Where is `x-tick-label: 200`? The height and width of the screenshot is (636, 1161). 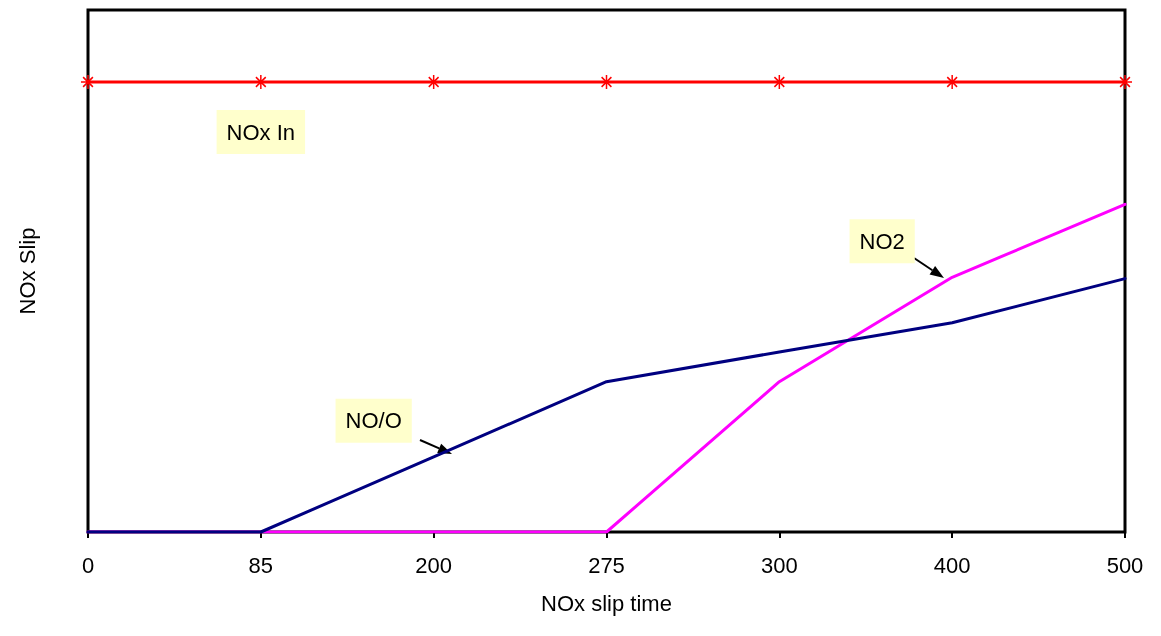 x-tick-label: 200 is located at coordinates (434, 565).